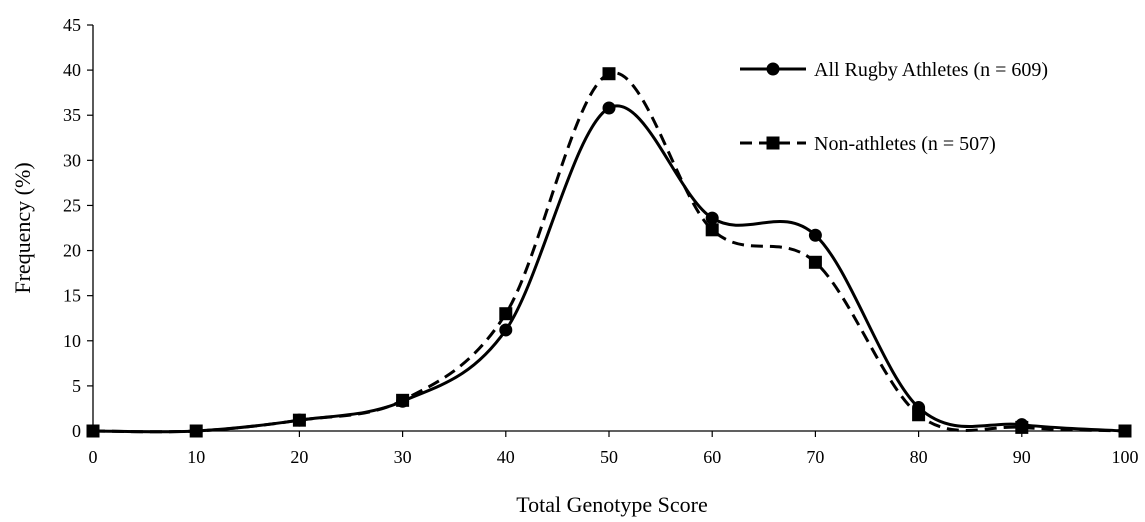 This screenshot has width=1145, height=522. I want to click on x-tick-label: 40, so click(506, 457).